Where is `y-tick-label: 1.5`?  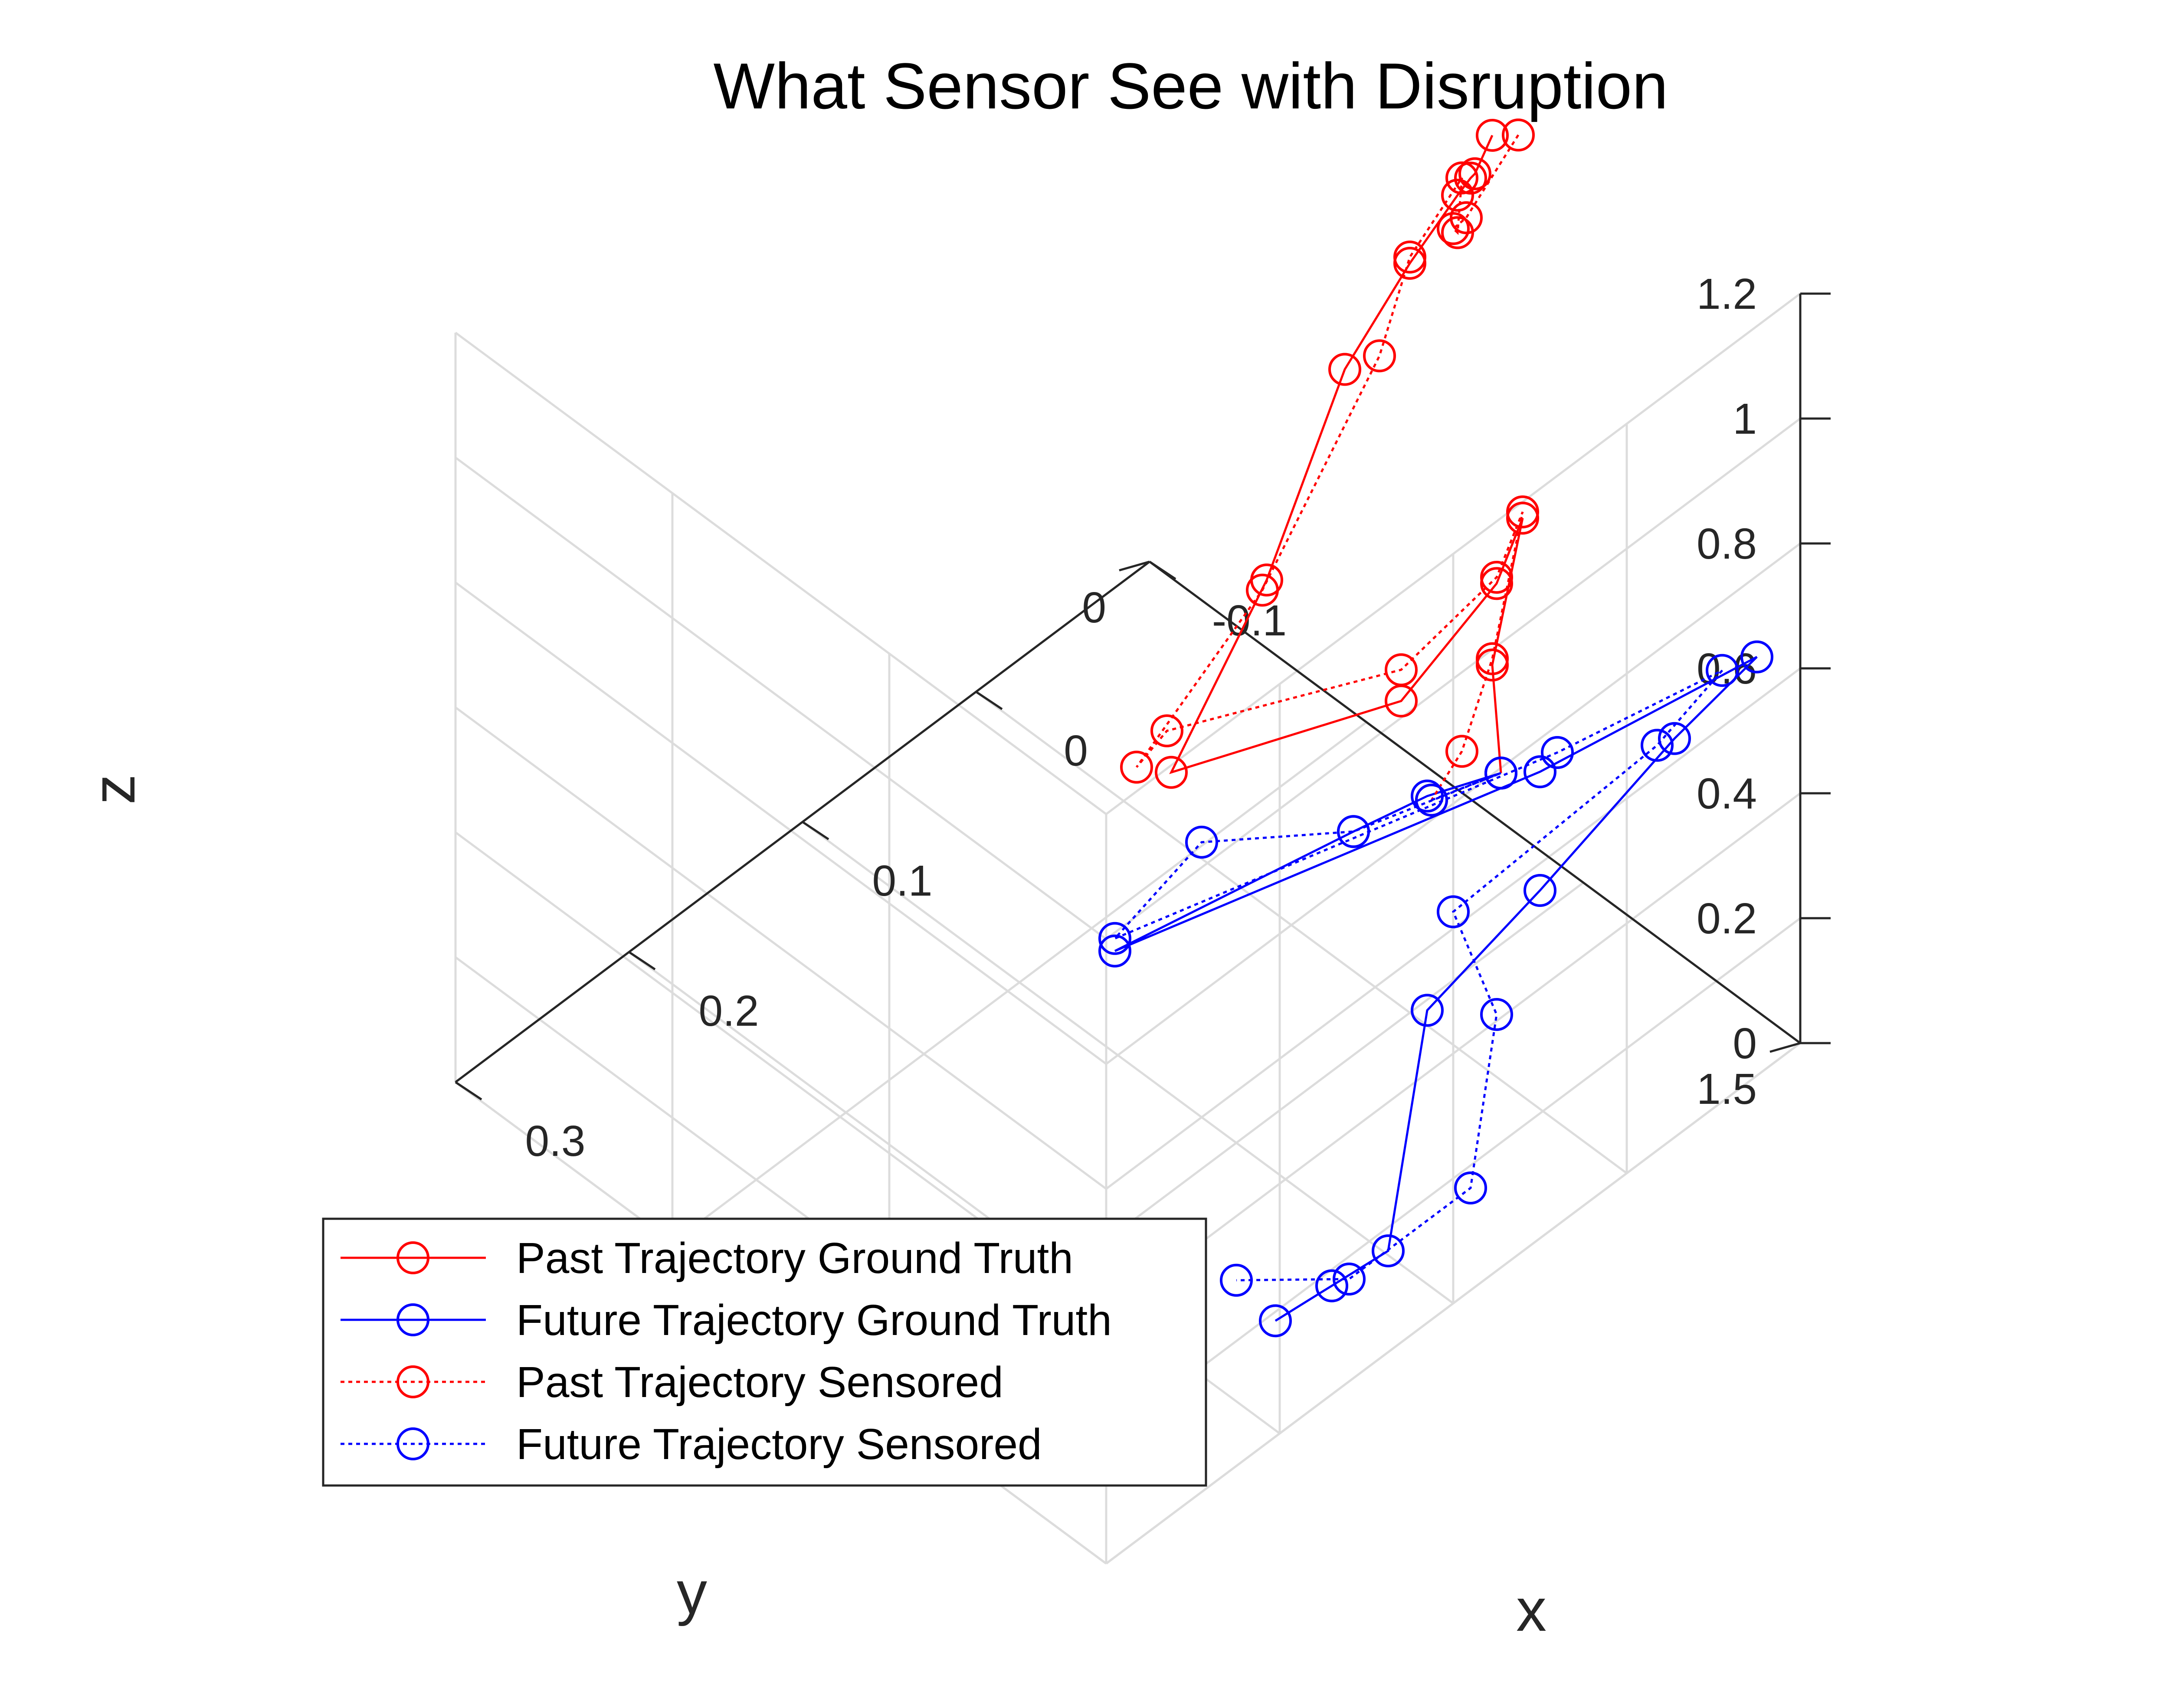
y-tick-label: 1.5 is located at coordinates (1727, 1089).